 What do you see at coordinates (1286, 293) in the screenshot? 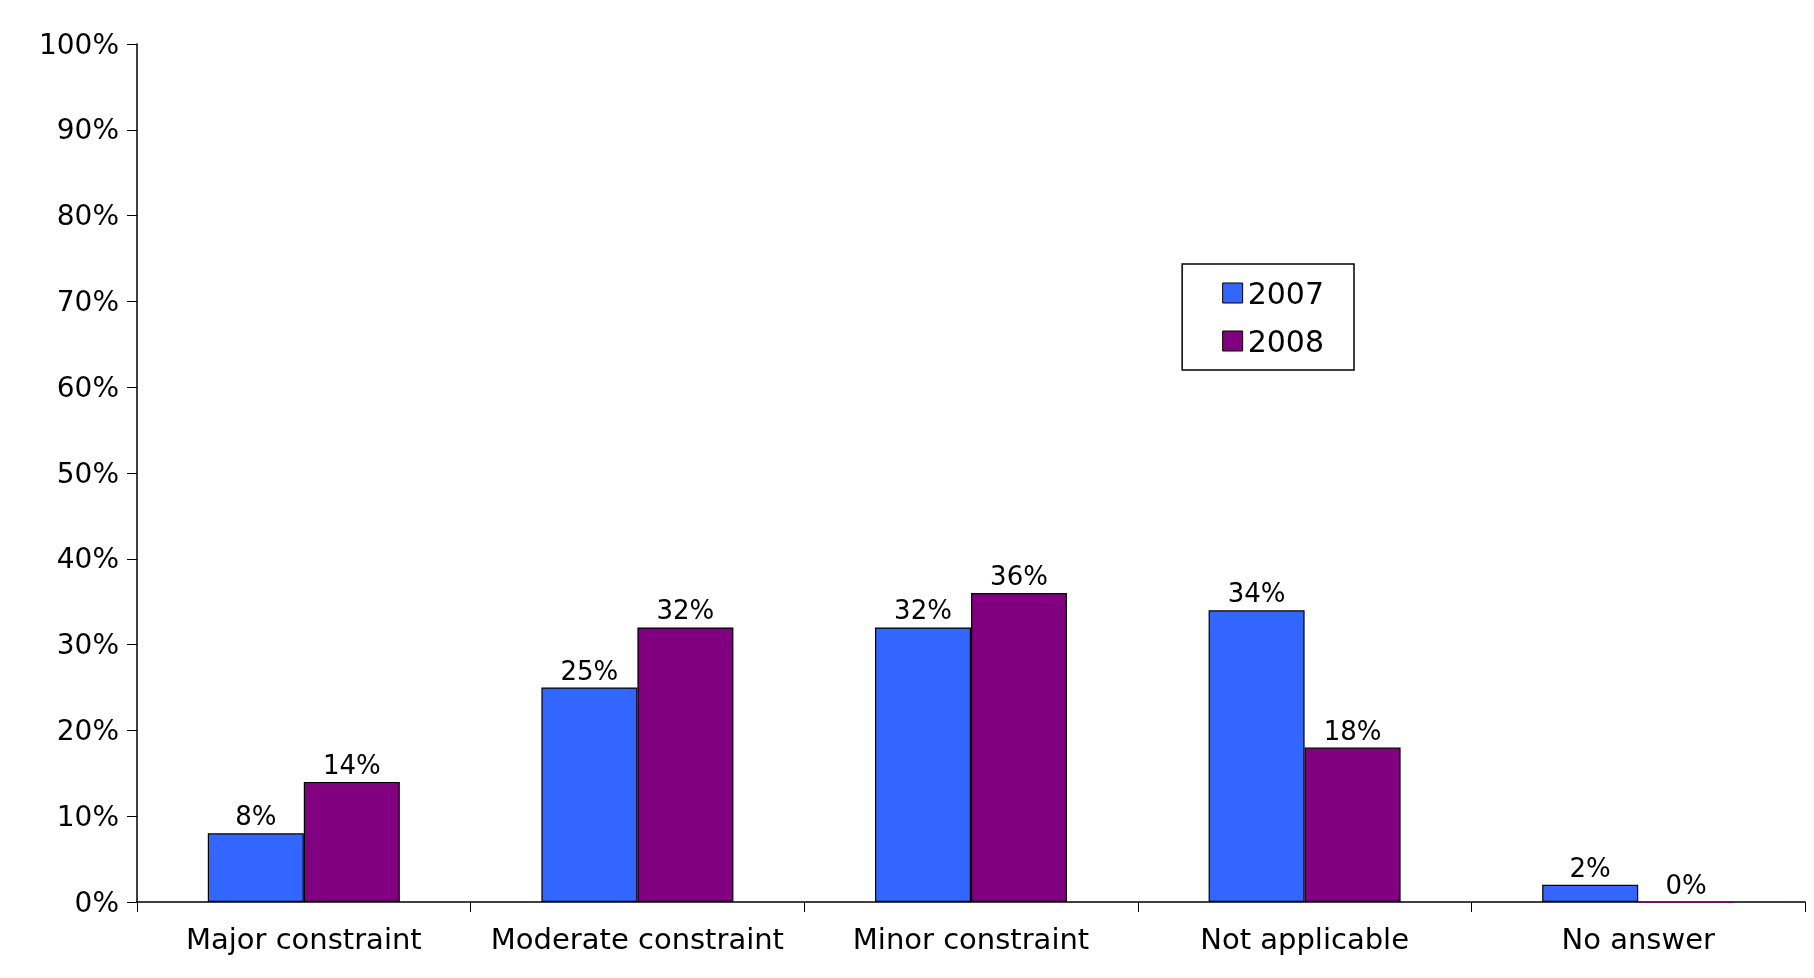
I see `legend-label: 2007` at bounding box center [1286, 293].